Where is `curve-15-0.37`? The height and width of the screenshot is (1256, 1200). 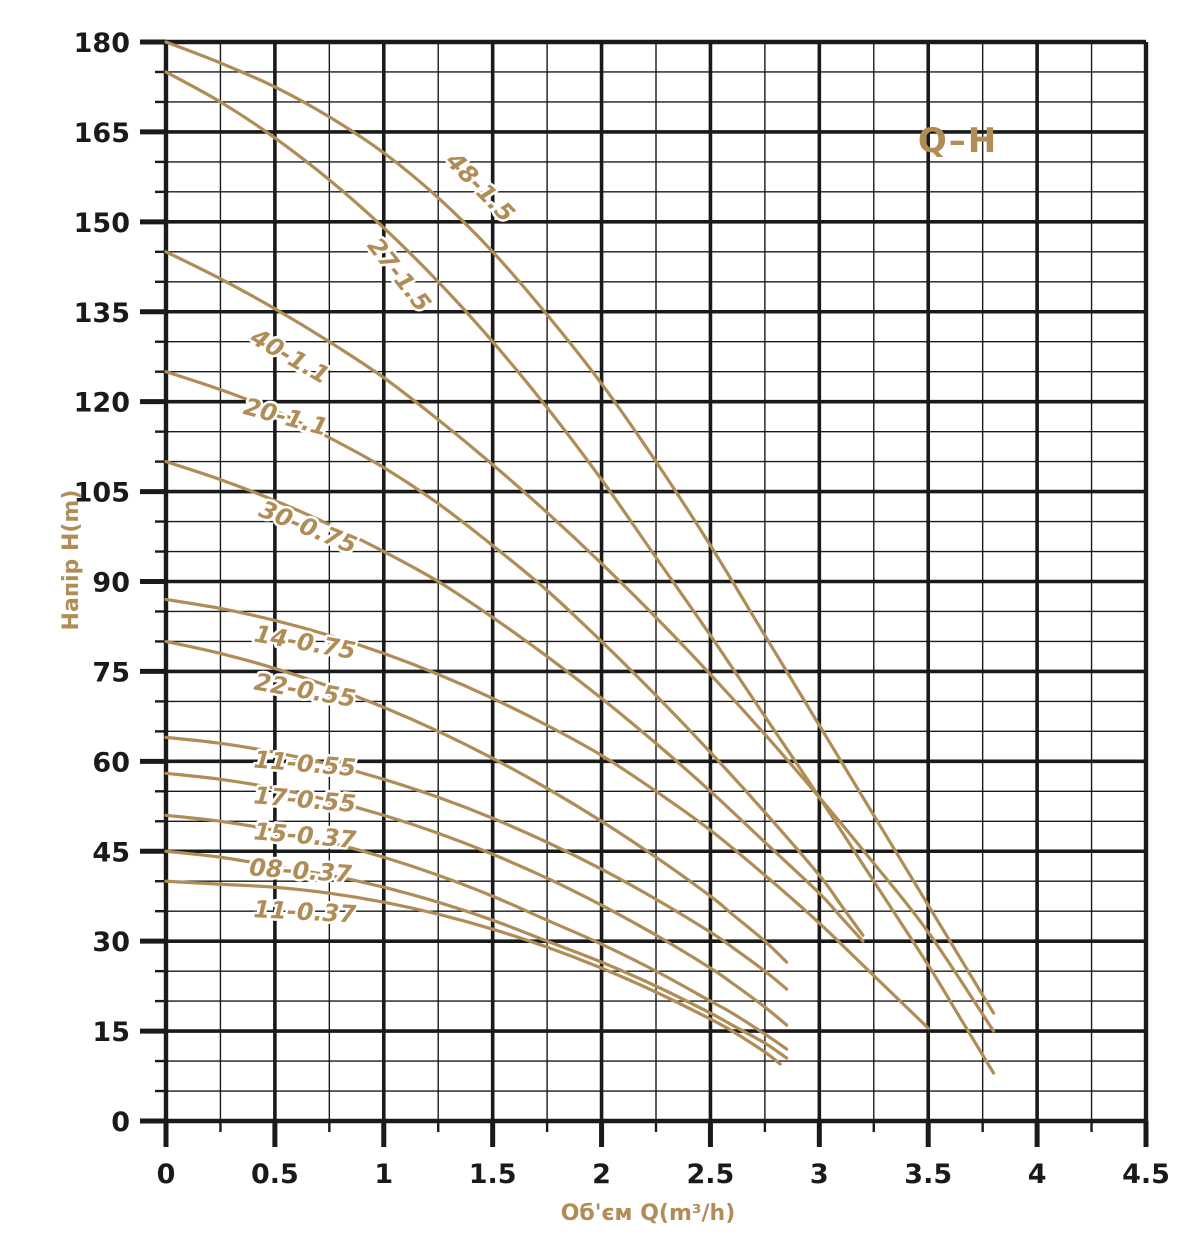
curve-15-0.37 is located at coordinates (476, 932).